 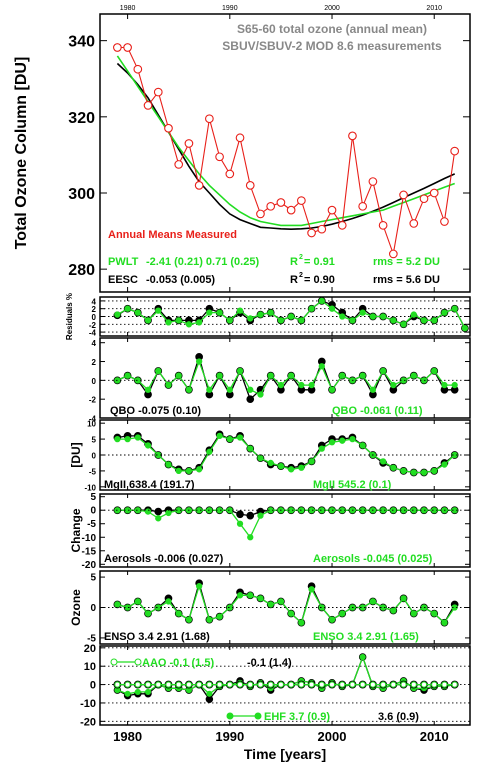 What do you see at coordinates (229, 736) in the screenshot?
I see `x-tick-label: 1990` at bounding box center [229, 736].